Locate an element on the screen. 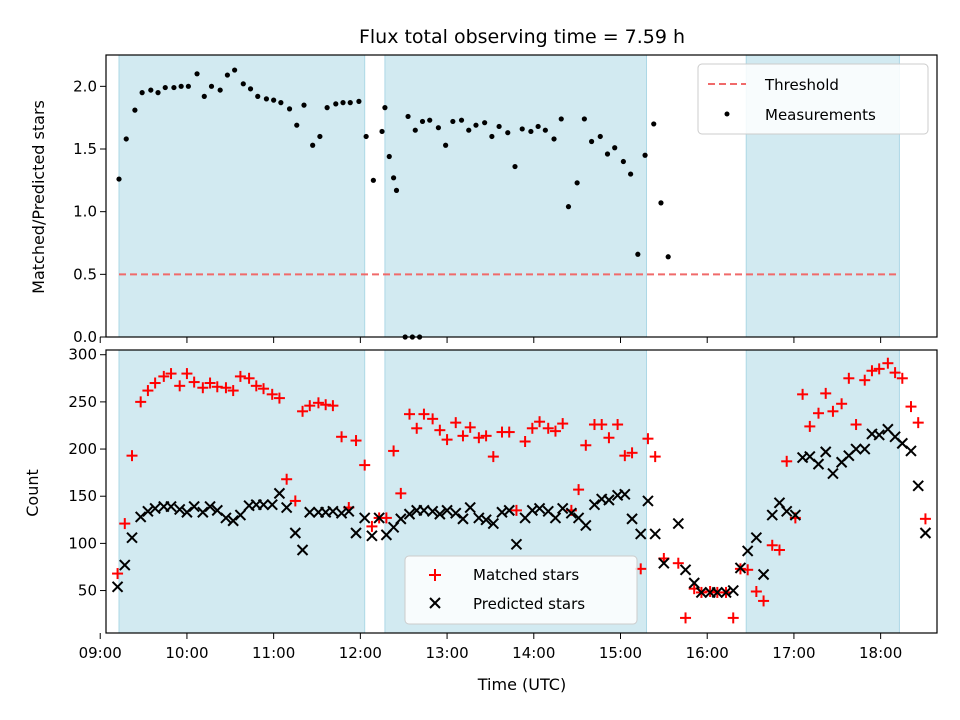  threshold-legend-label: Threshold is located at coordinates (801, 85).